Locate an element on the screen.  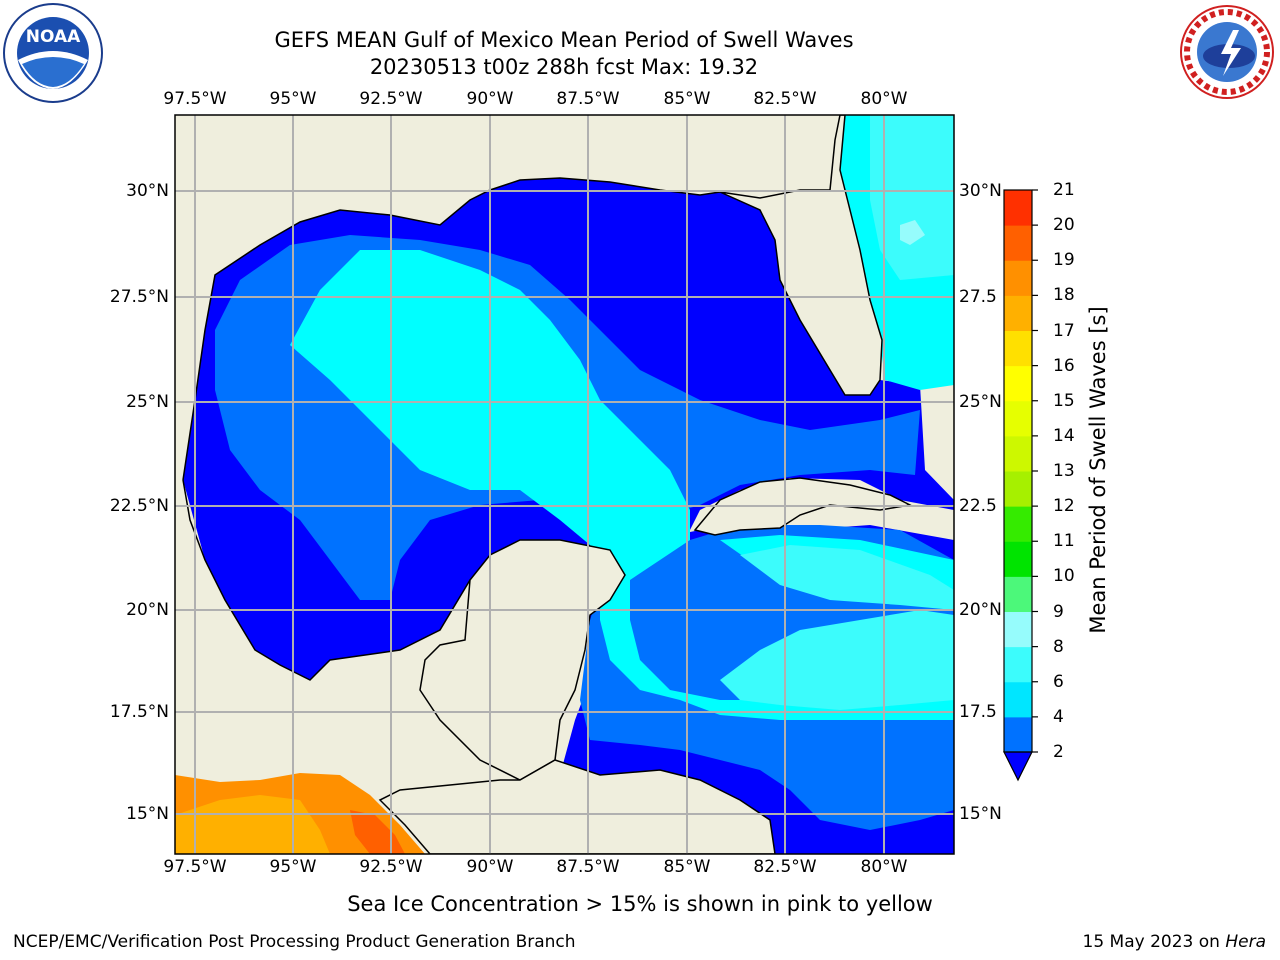
lat-label-left: 25°N is located at coordinates (147, 402).